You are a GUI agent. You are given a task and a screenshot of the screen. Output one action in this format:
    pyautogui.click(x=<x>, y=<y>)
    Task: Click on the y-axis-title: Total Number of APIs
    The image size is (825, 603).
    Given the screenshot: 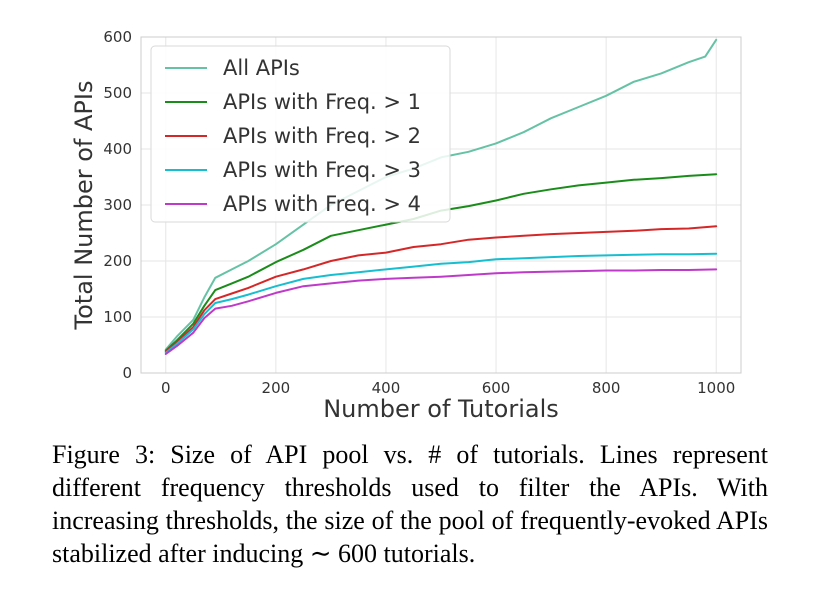 What is the action you would take?
    pyautogui.click(x=84, y=206)
    